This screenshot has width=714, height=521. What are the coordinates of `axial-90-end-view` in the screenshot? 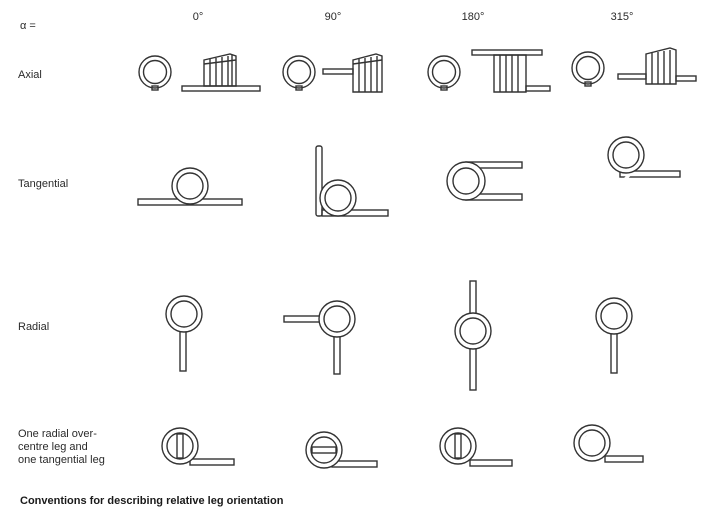 It's located at (299, 73).